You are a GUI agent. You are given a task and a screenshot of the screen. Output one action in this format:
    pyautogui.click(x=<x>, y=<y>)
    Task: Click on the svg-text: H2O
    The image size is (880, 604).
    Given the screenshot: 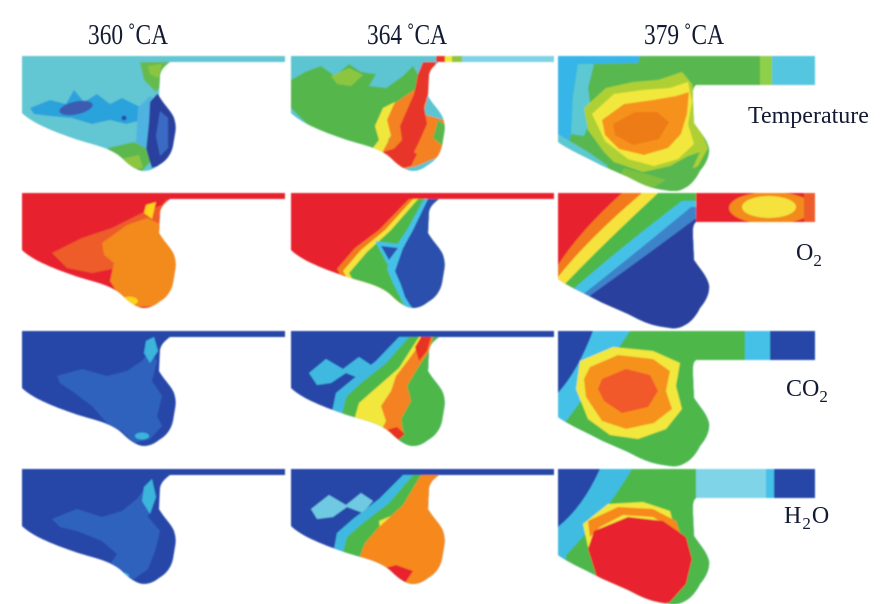 What is the action you would take?
    pyautogui.click(x=807, y=518)
    